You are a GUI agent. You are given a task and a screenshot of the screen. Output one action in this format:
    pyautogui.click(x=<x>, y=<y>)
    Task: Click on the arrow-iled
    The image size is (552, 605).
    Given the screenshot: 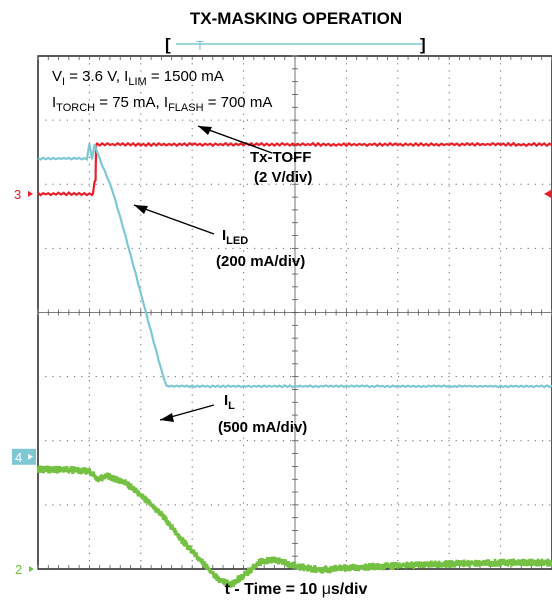 What is the action you would take?
    pyautogui.click(x=174, y=219)
    